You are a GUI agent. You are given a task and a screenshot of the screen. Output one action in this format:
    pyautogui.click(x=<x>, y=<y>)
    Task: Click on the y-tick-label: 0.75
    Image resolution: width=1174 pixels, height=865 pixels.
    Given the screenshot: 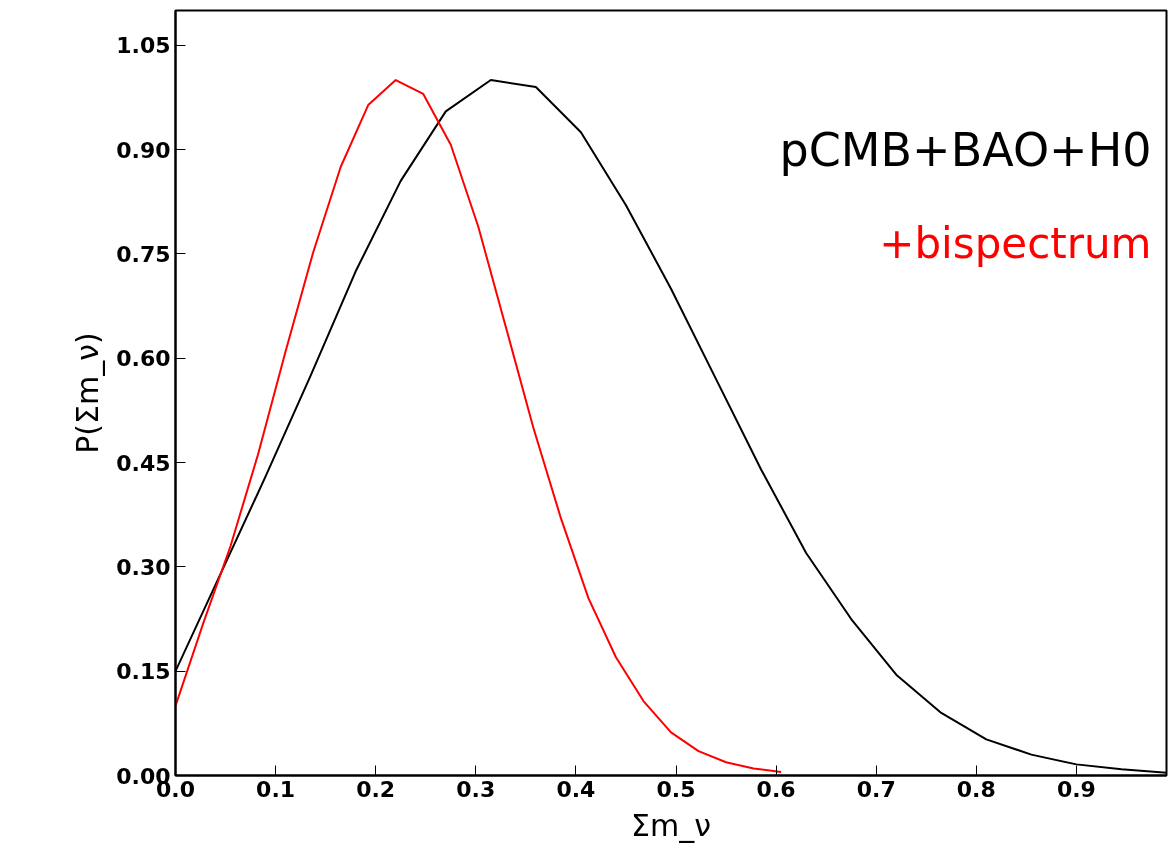 What is the action you would take?
    pyautogui.click(x=143, y=254)
    